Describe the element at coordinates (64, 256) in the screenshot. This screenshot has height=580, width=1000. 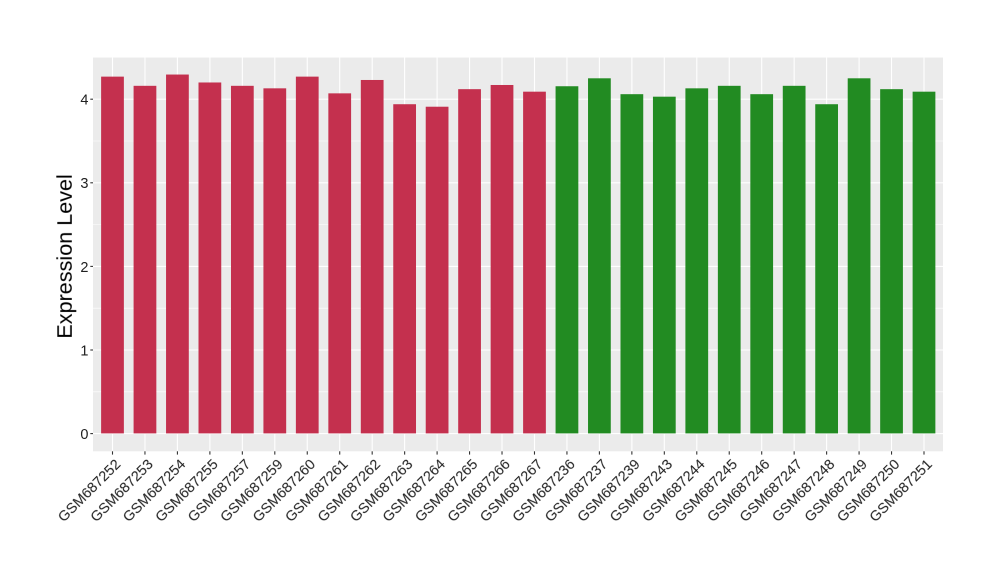
I see `svg-text: Expression Level` at that location.